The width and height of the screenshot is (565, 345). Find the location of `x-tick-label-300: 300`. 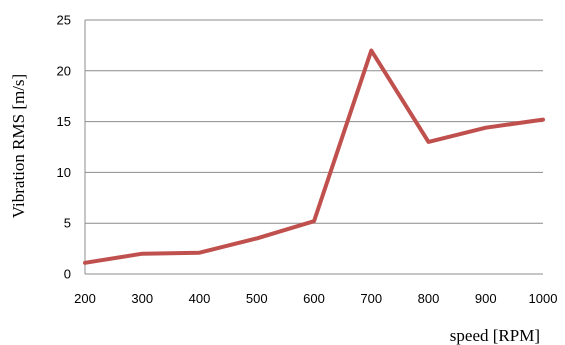

x-tick-label-300: 300 is located at coordinates (142, 298).